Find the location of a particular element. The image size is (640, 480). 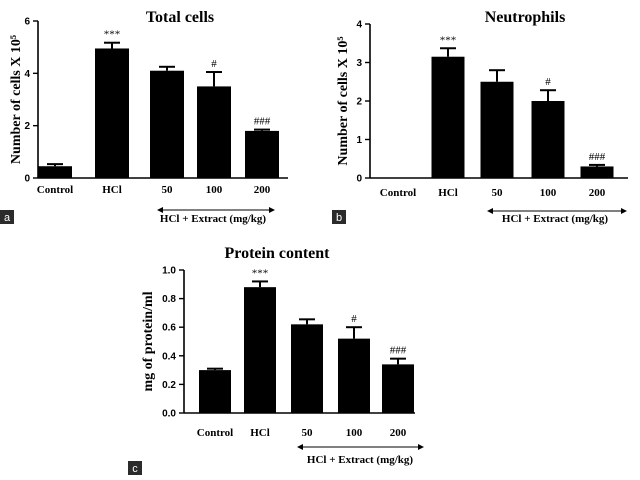

y-axis-label: mg of protein/ml is located at coordinates (148, 341).